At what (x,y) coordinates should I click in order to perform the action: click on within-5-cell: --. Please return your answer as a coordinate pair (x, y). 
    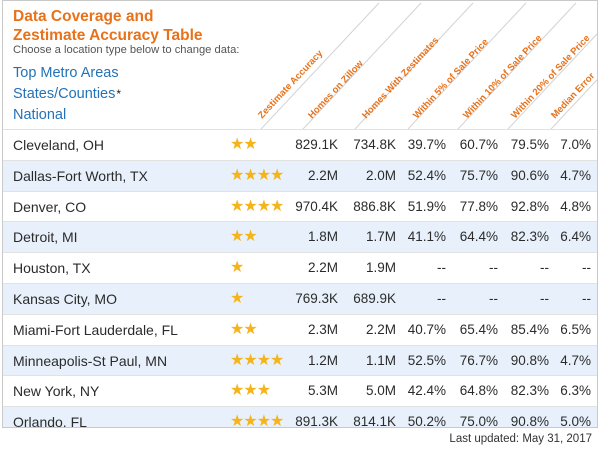
    Looking at the image, I should click on (441, 268).